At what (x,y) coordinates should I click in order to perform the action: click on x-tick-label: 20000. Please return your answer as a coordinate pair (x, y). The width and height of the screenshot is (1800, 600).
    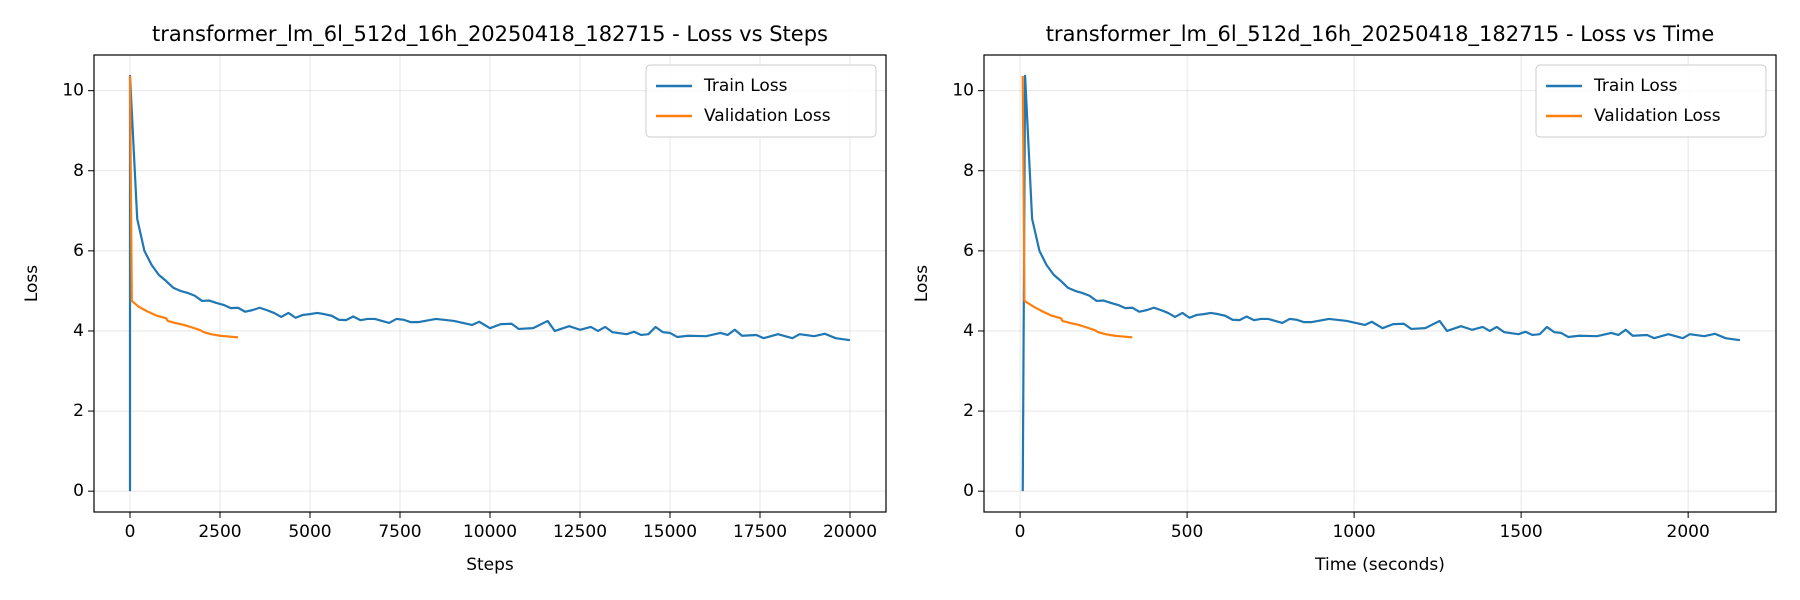
    Looking at the image, I should click on (850, 532).